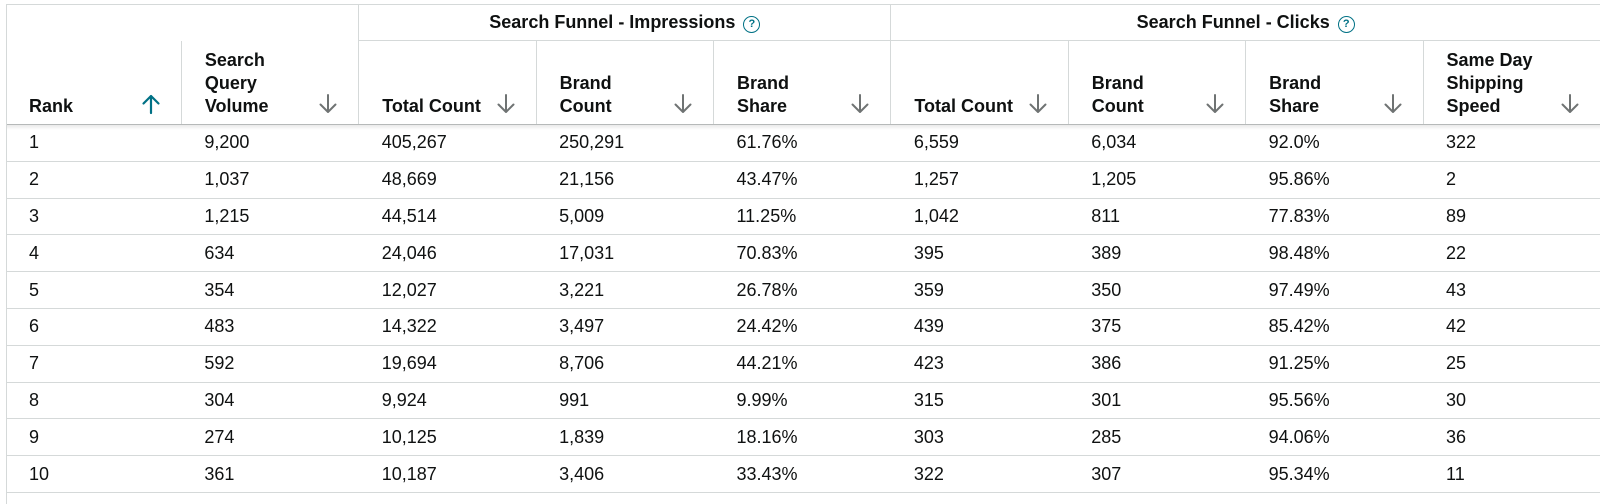 The height and width of the screenshot is (504, 1600). I want to click on column-header-rank: Rank, so click(94, 82).